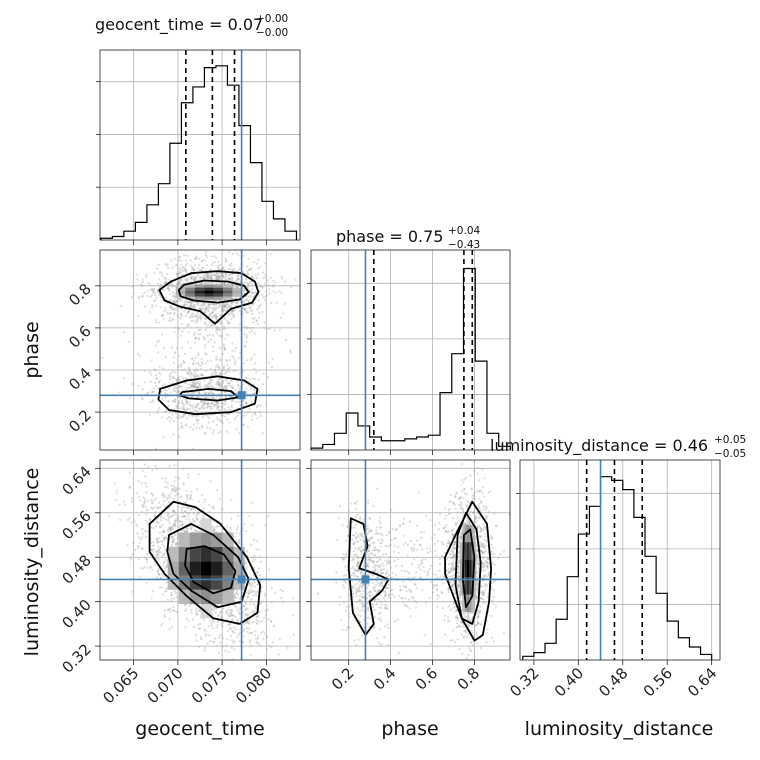 The width and height of the screenshot is (760, 760). Describe the element at coordinates (464, 245) in the screenshot. I see `title-phase-lower: −0.43` at that location.